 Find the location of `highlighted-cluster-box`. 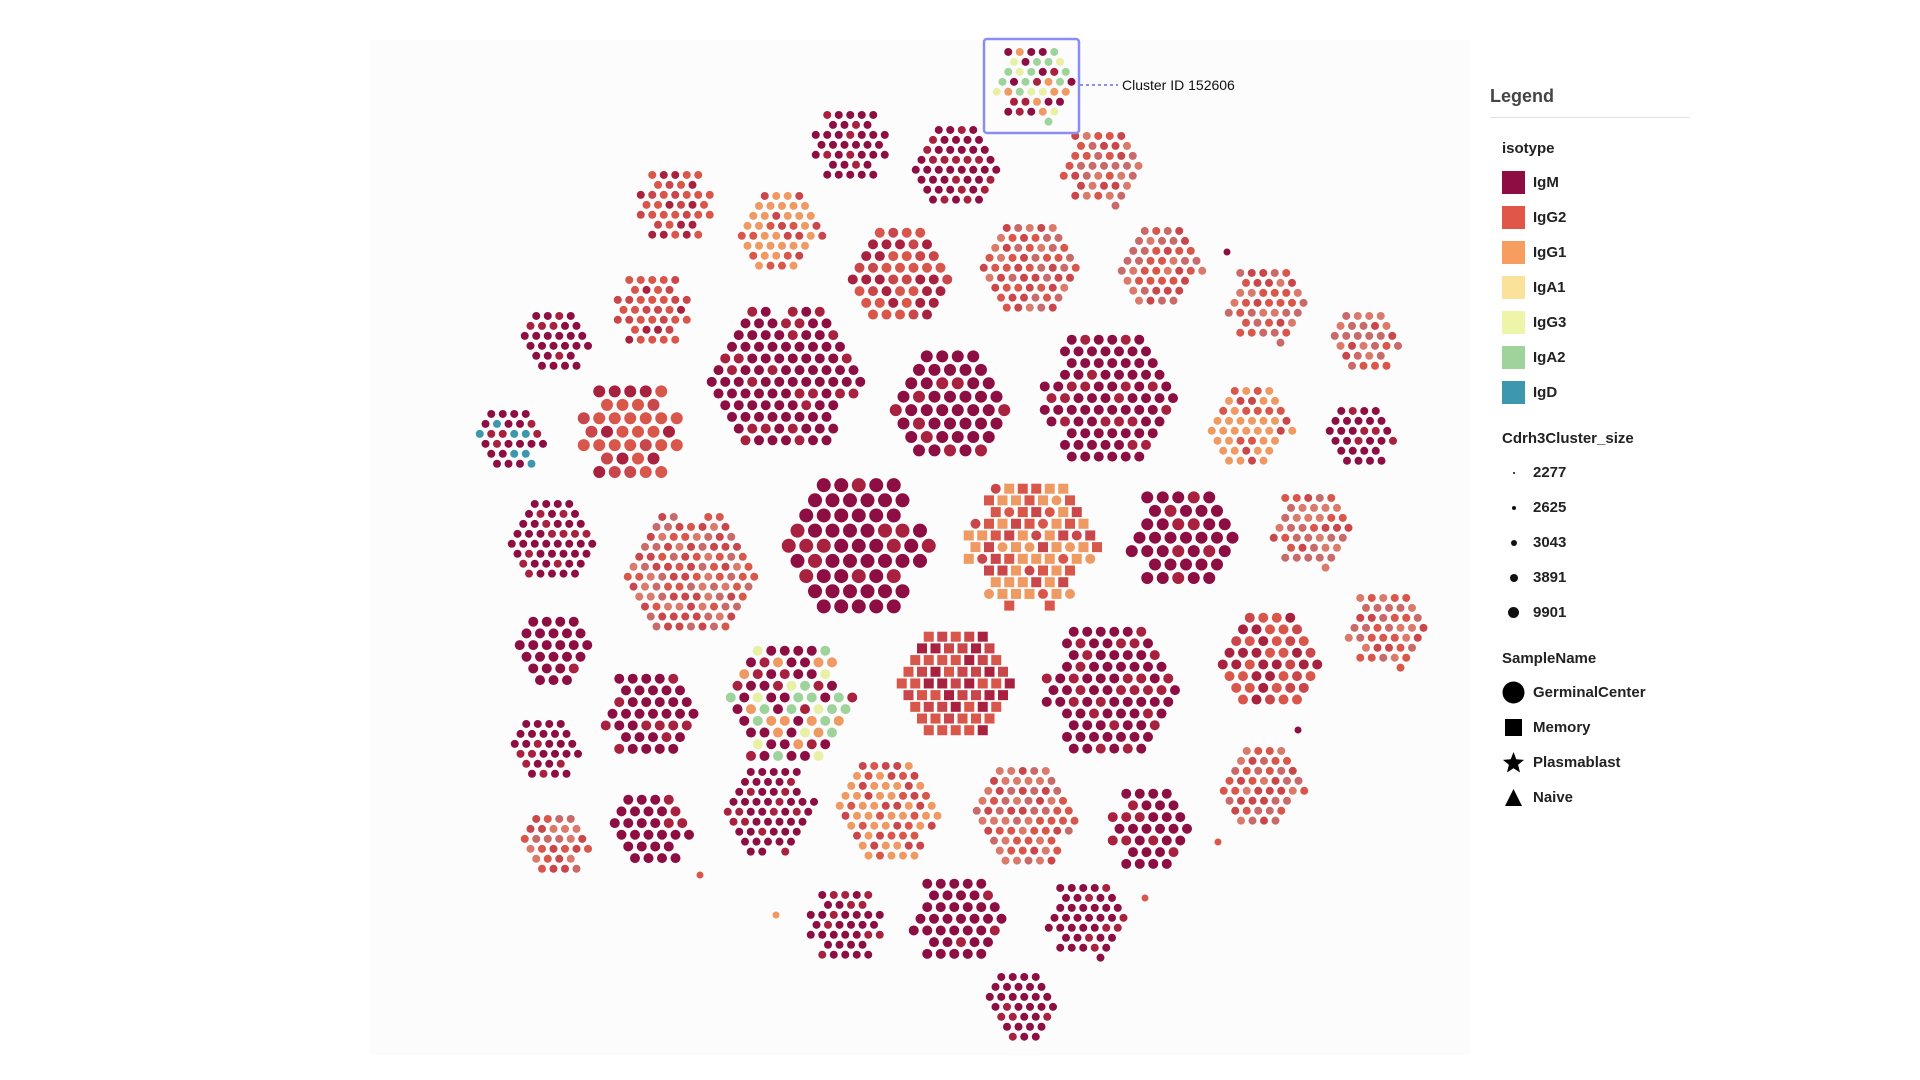

highlighted-cluster-box is located at coordinates (1031, 86).